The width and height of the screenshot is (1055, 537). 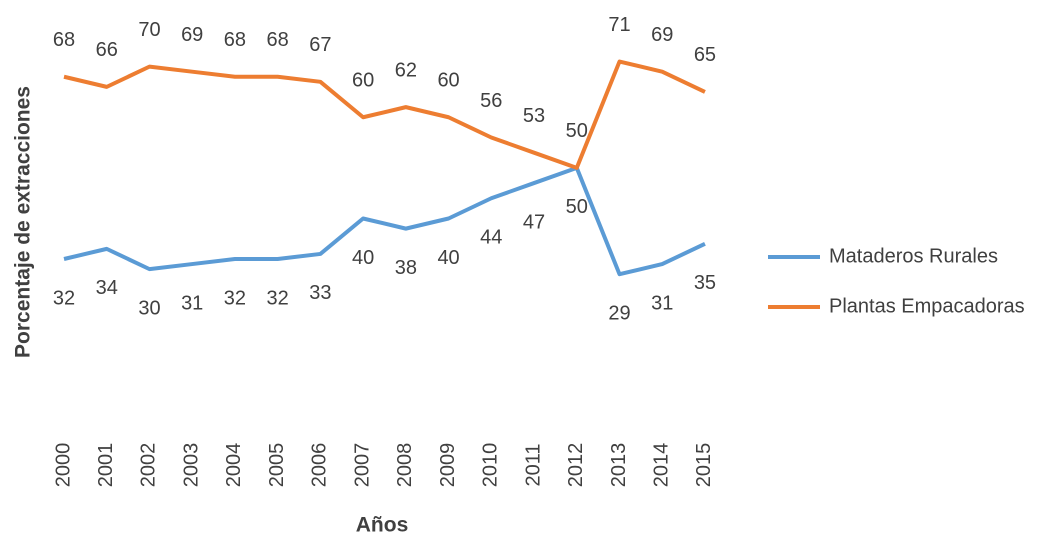 What do you see at coordinates (406, 268) in the screenshot?
I see `data-label: 38` at bounding box center [406, 268].